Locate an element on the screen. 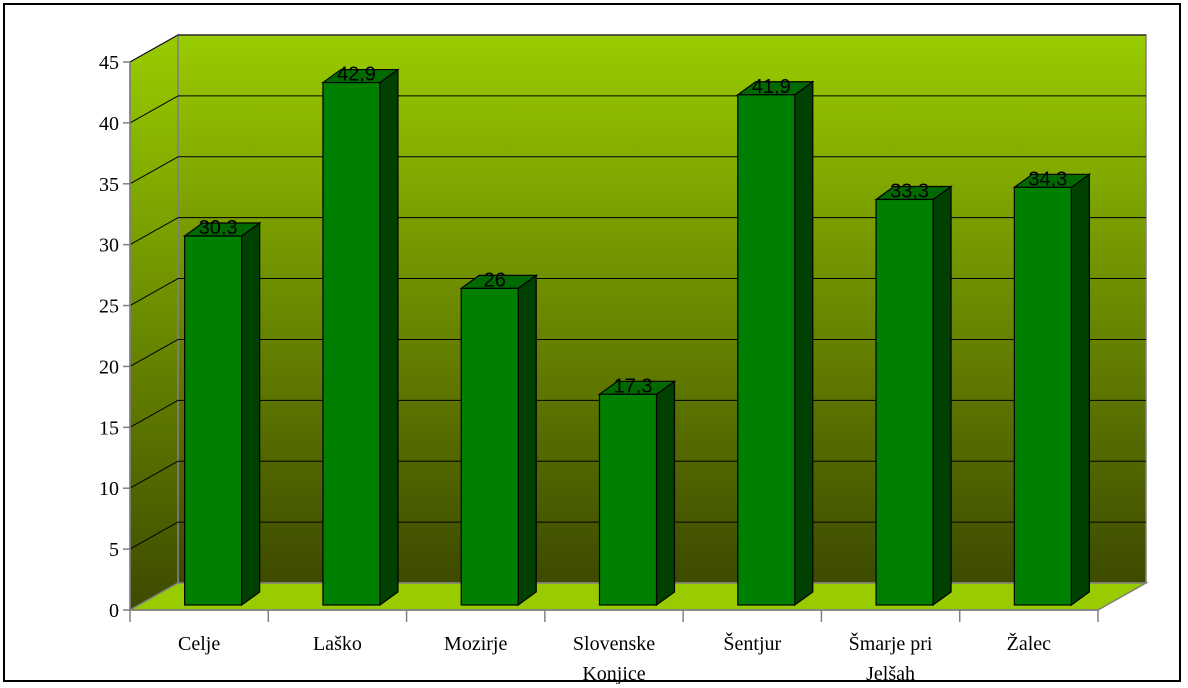 The width and height of the screenshot is (1188, 688). y-tick-label: 10 is located at coordinates (109, 489).